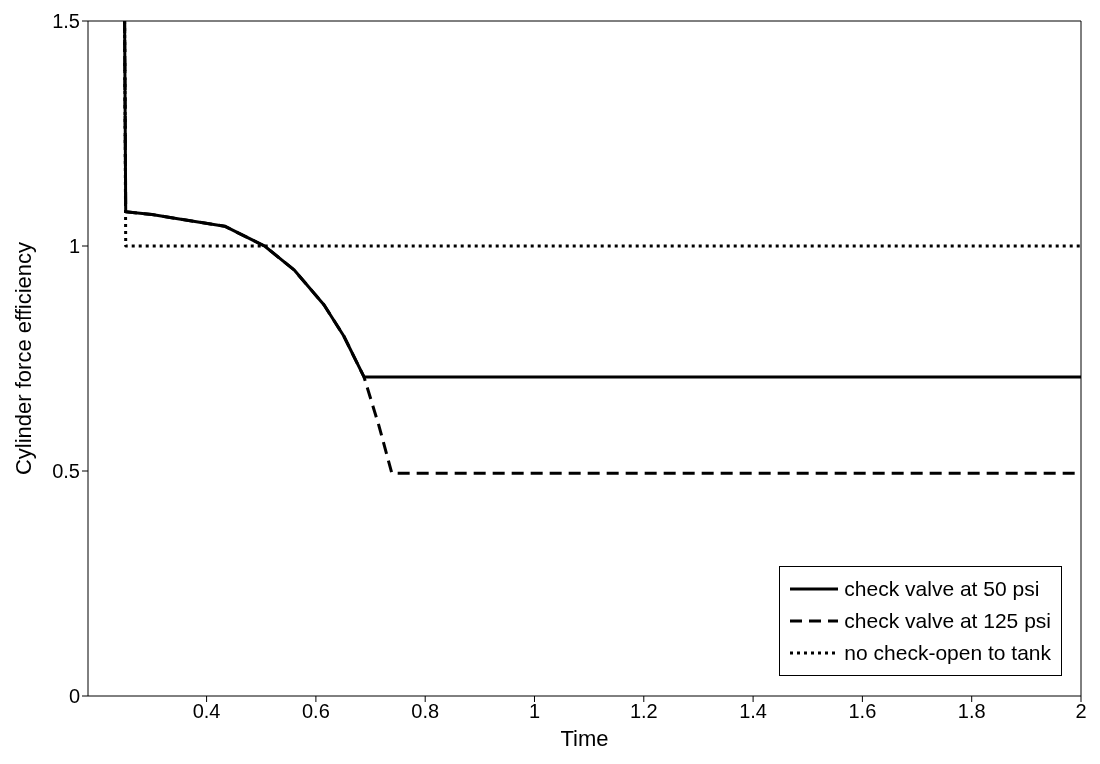 The width and height of the screenshot is (1100, 764). I want to click on y-tick-label: 1.5, so click(66, 21).